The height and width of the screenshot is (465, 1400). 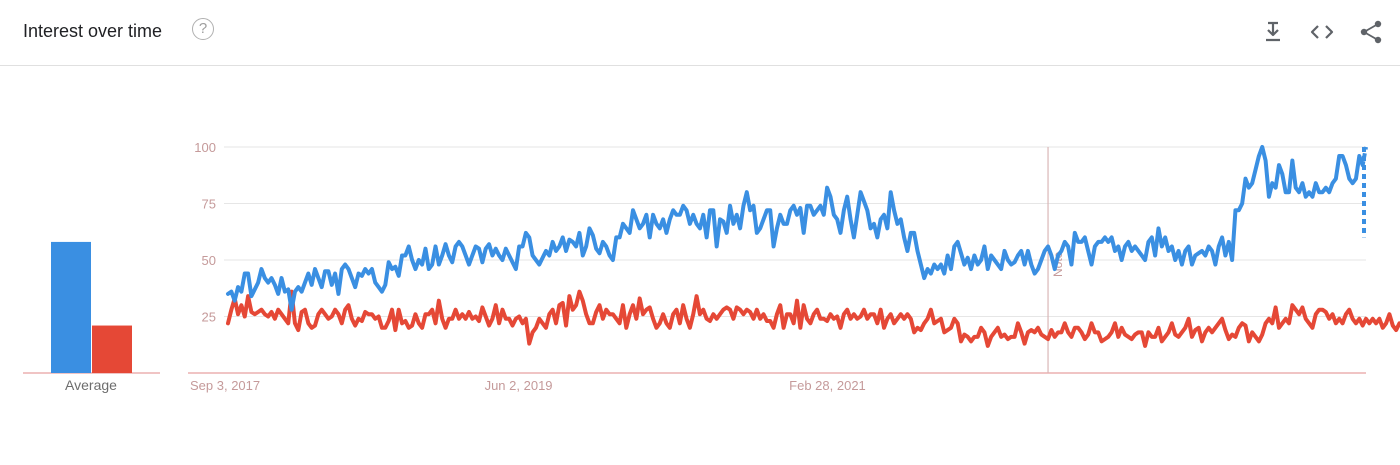 What do you see at coordinates (209, 317) in the screenshot?
I see `y-tick-label: 25` at bounding box center [209, 317].